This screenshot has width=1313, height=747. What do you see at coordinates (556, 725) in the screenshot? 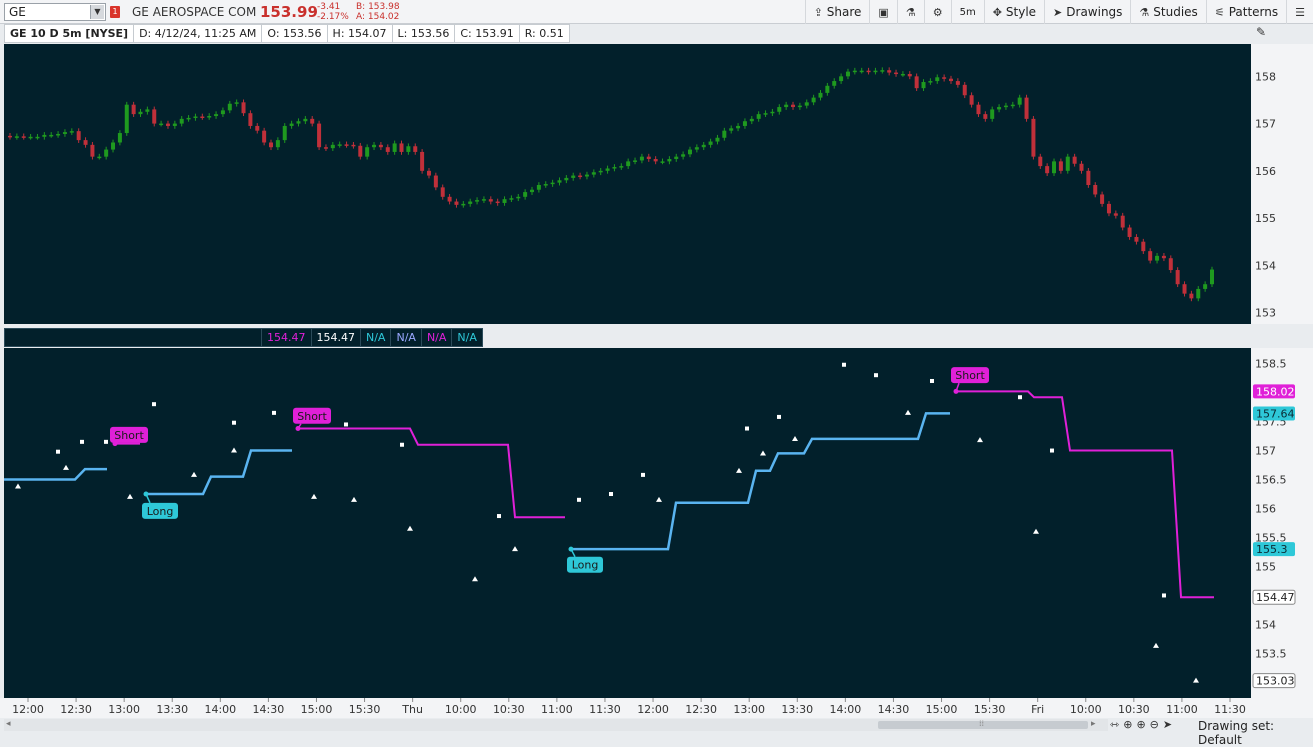
I see `time-scrollbar: ◂ ⁞⁞ ▸` at bounding box center [556, 725].